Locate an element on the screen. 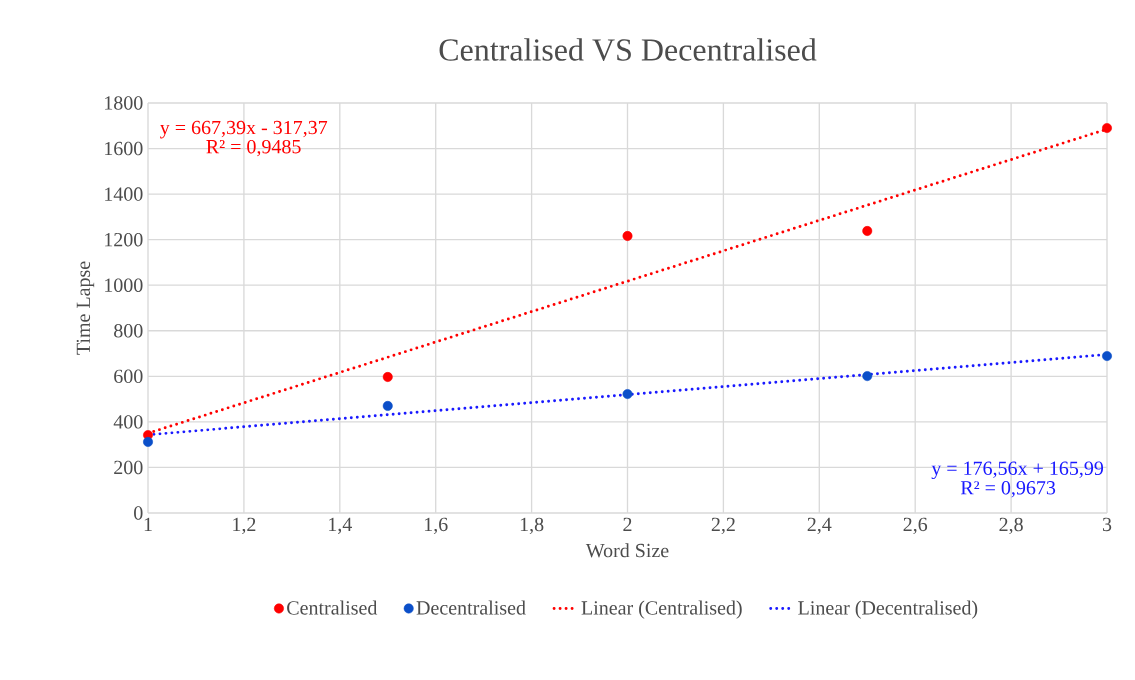 Image resolution: width=1135 pixels, height=680 pixels. annotation: R² = 0,9673 is located at coordinates (1008, 489).